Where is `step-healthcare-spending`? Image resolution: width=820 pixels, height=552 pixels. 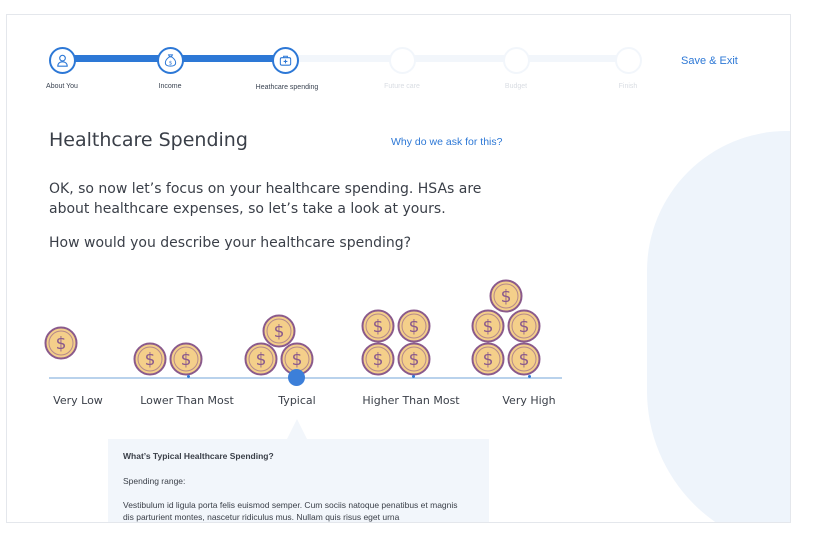 step-healthcare-spending is located at coordinates (285, 60).